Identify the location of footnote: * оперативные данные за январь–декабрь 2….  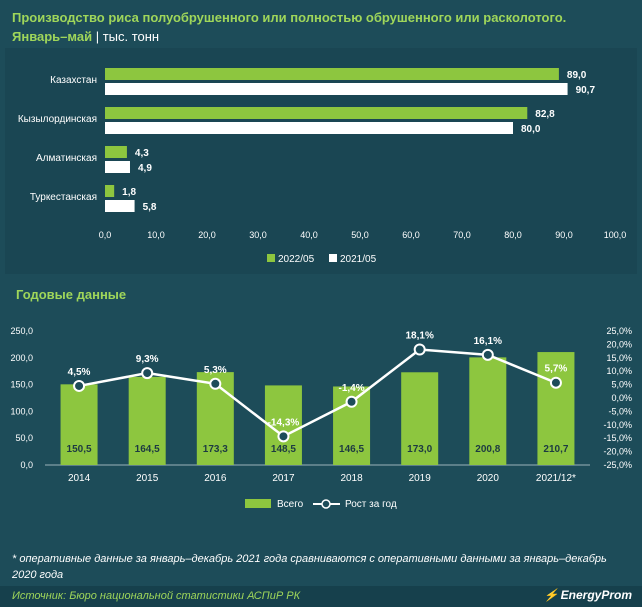
(309, 567).